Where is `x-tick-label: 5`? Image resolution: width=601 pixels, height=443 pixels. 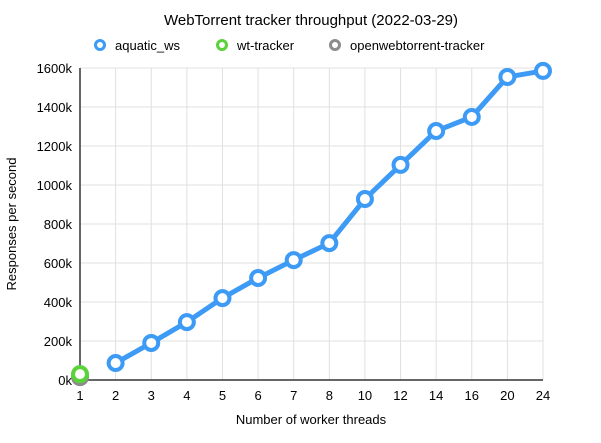
x-tick-label: 5 is located at coordinates (222, 395).